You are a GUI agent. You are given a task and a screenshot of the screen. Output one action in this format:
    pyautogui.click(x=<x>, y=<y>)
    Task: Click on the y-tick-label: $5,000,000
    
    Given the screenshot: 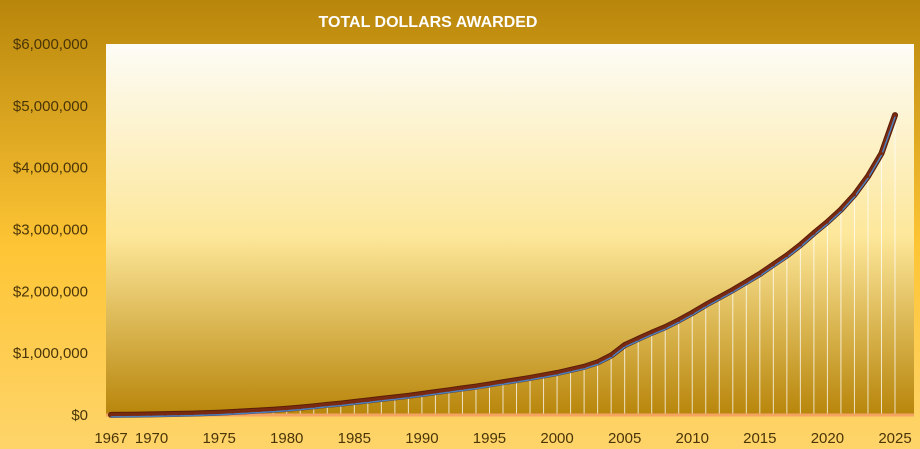 What is the action you would take?
    pyautogui.click(x=50, y=106)
    